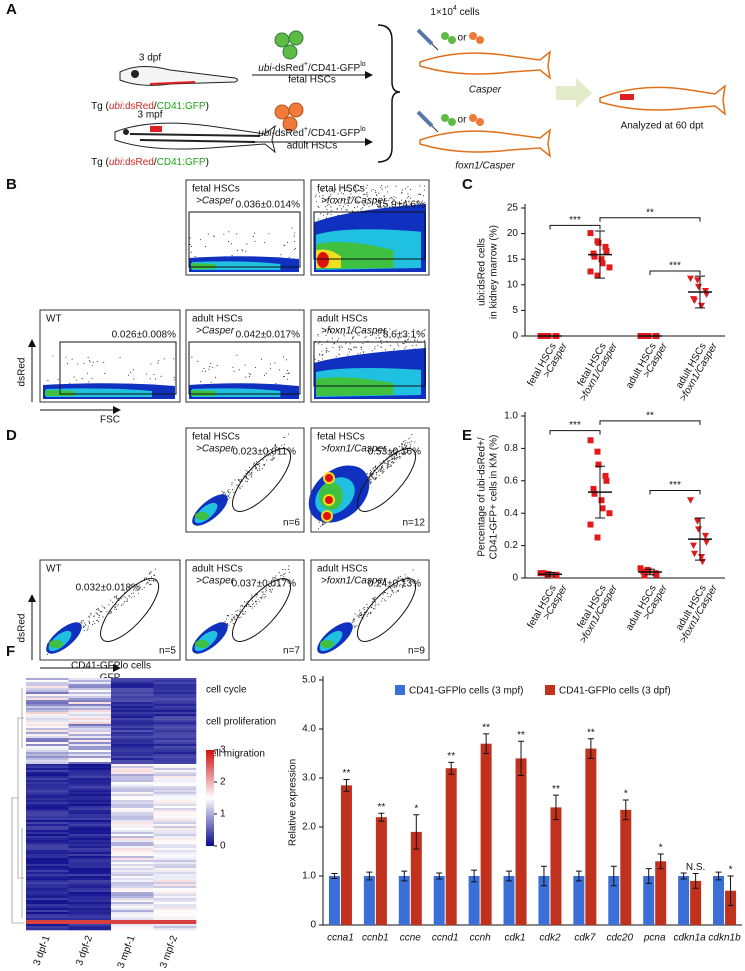 This screenshot has width=745, height=971. What do you see at coordinates (511, 480) in the screenshot?
I see `y-tick-label: 0.6` at bounding box center [511, 480].